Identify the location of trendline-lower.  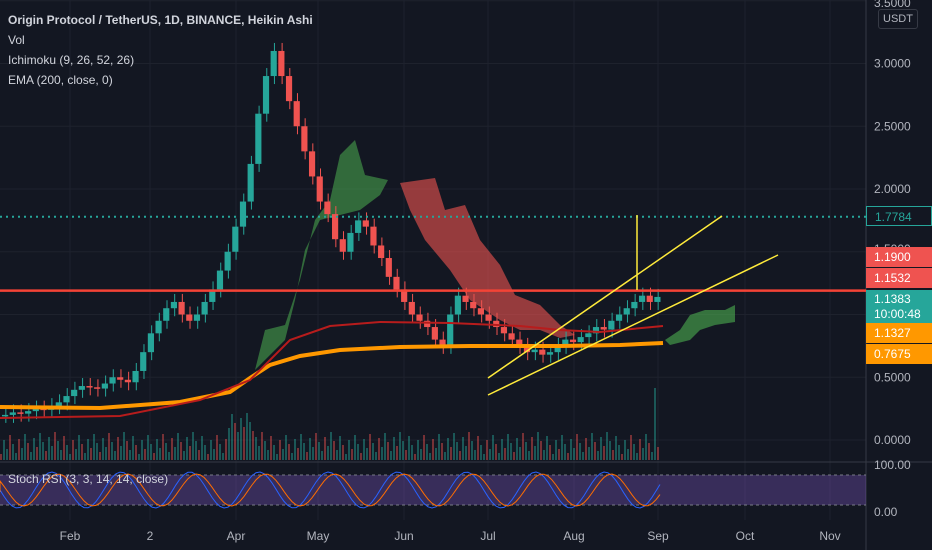
(633, 325).